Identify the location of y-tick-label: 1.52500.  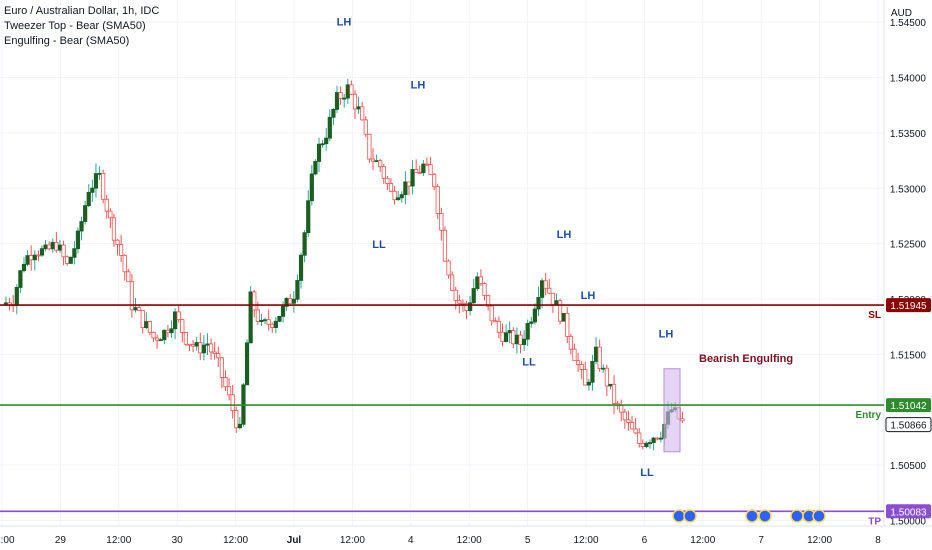
(908, 245).